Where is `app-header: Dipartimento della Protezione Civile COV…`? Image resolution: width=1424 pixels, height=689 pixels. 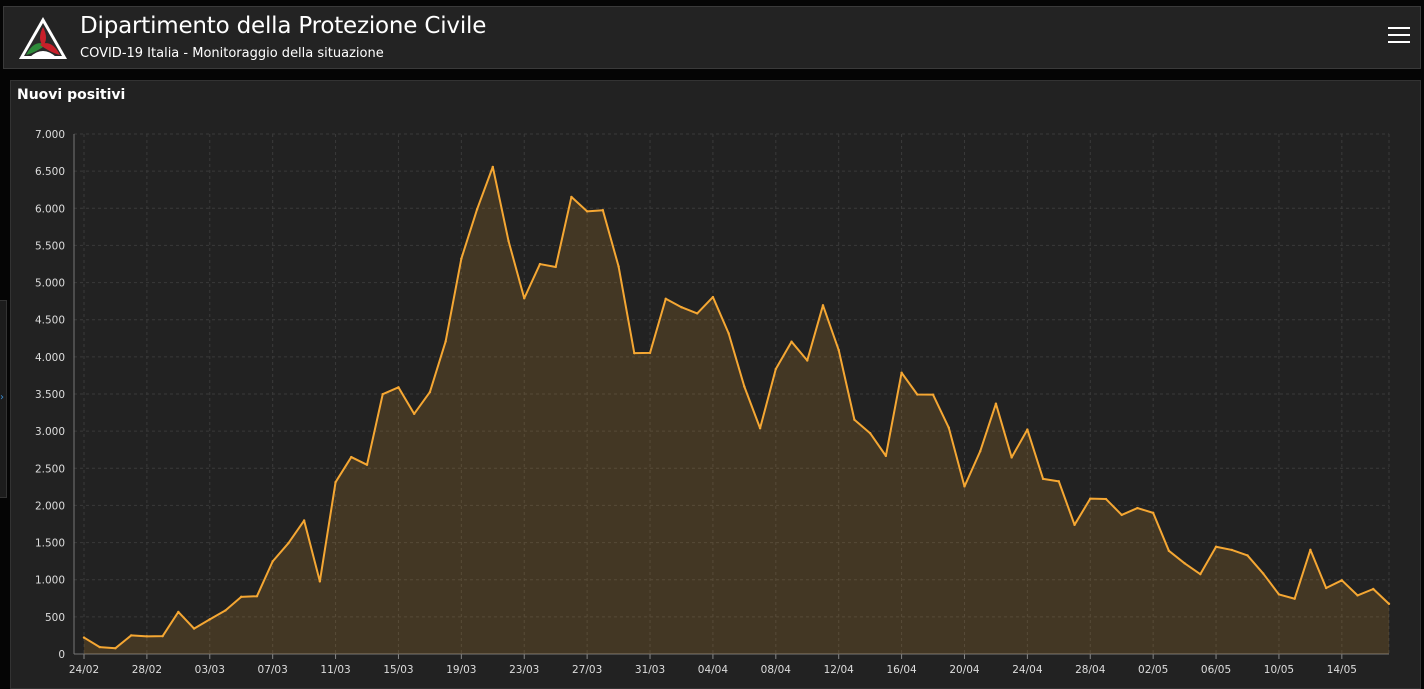 app-header: Dipartimento della Protezione Civile COV… is located at coordinates (712, 37).